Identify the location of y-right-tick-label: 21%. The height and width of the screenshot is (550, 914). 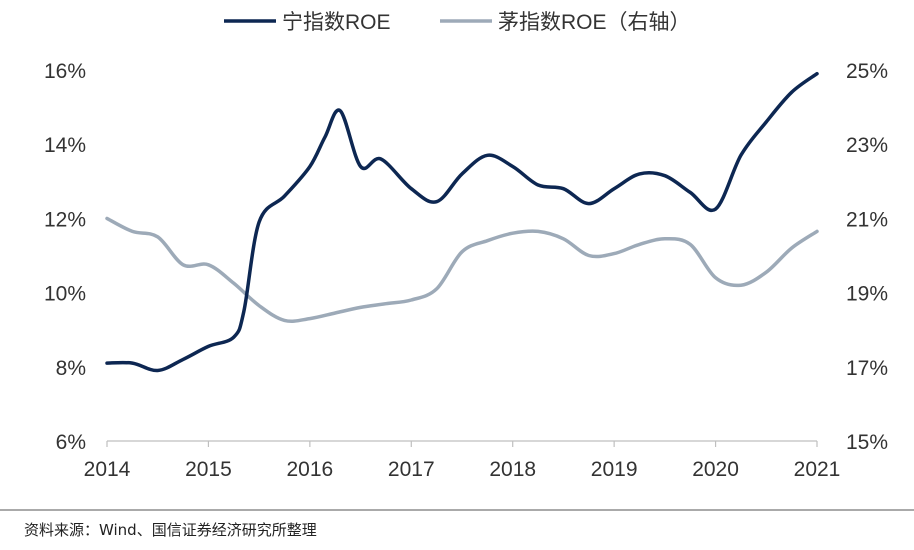
(867, 219).